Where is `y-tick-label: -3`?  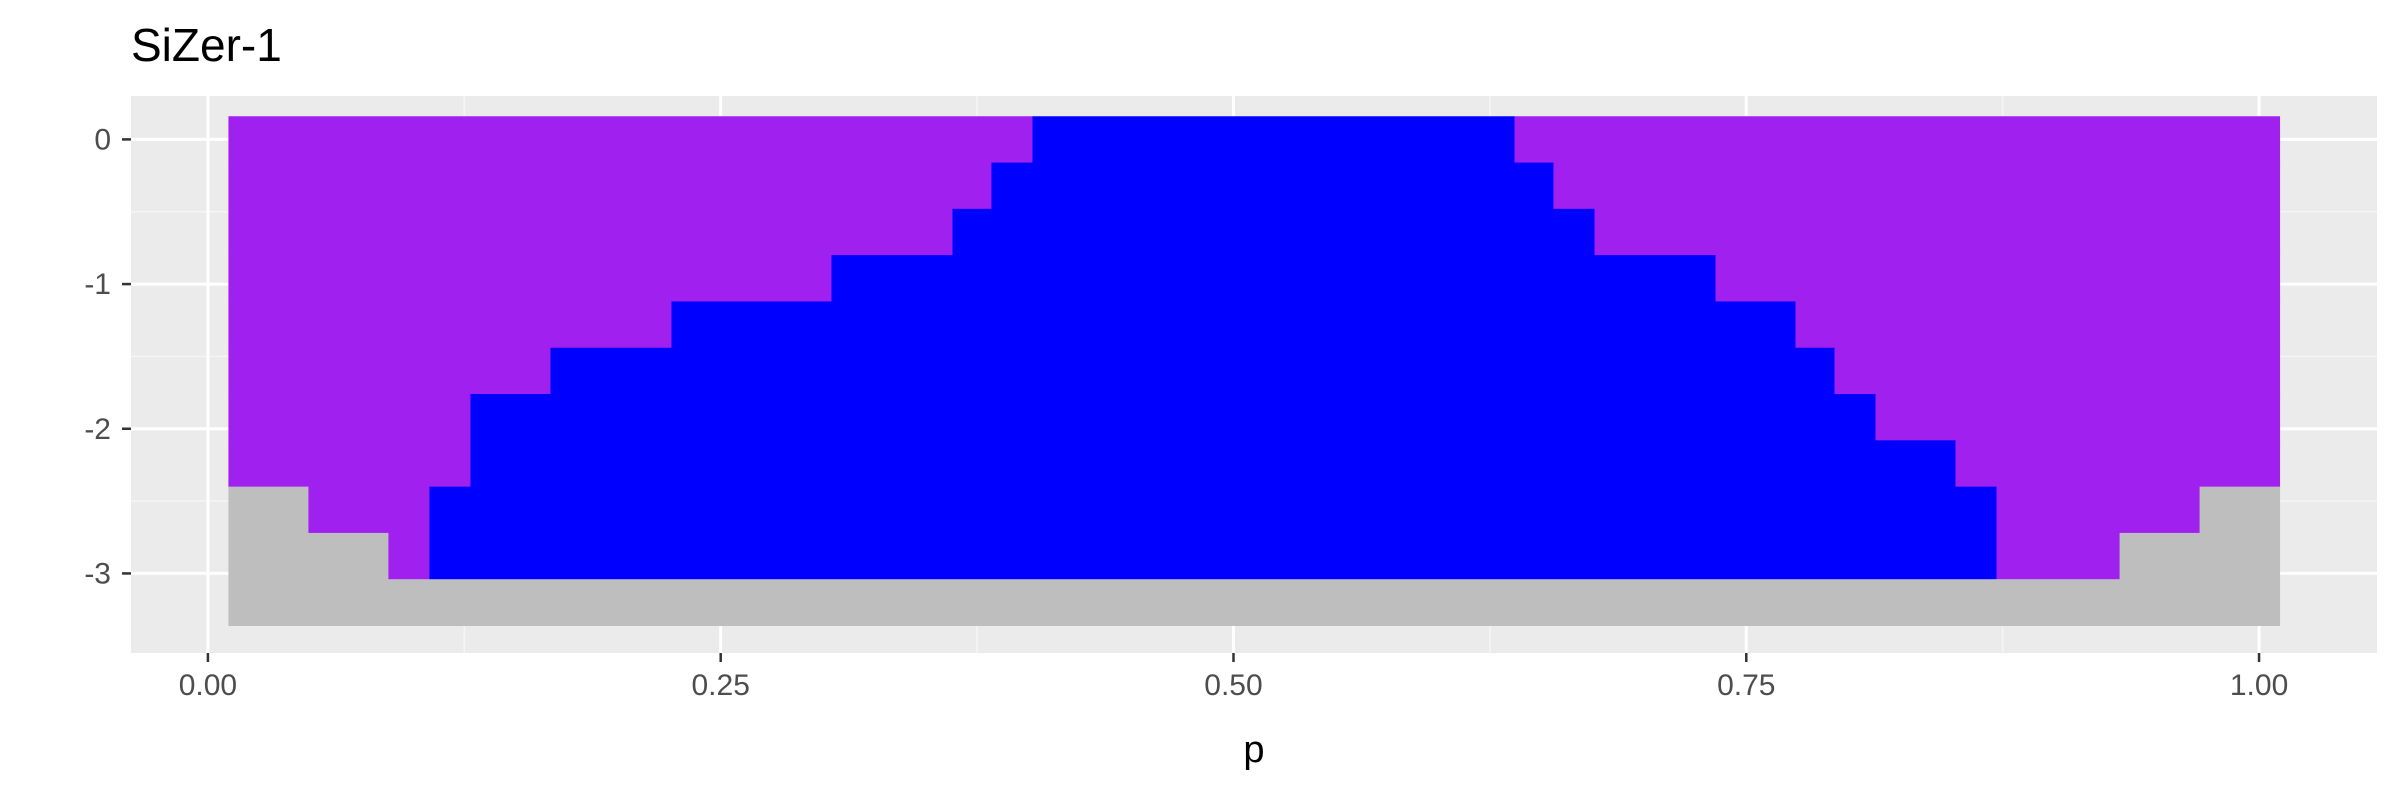 y-tick-label: -3 is located at coordinates (97, 573).